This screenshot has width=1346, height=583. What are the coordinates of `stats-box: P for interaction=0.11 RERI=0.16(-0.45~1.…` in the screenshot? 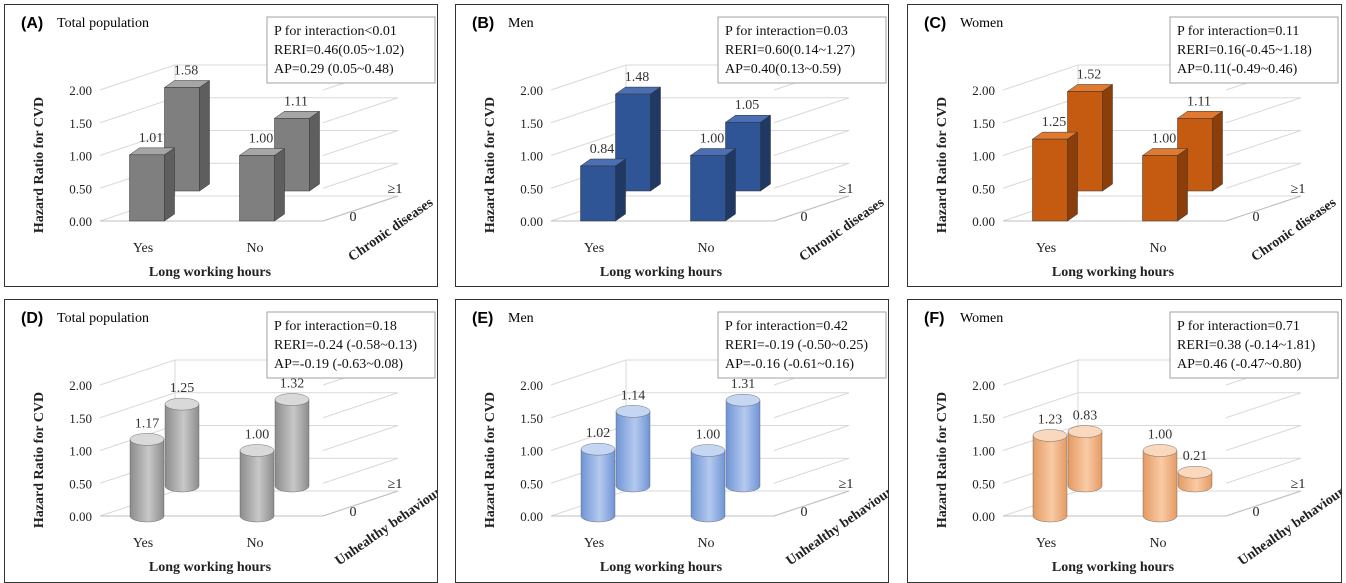 It's located at (1254, 50).